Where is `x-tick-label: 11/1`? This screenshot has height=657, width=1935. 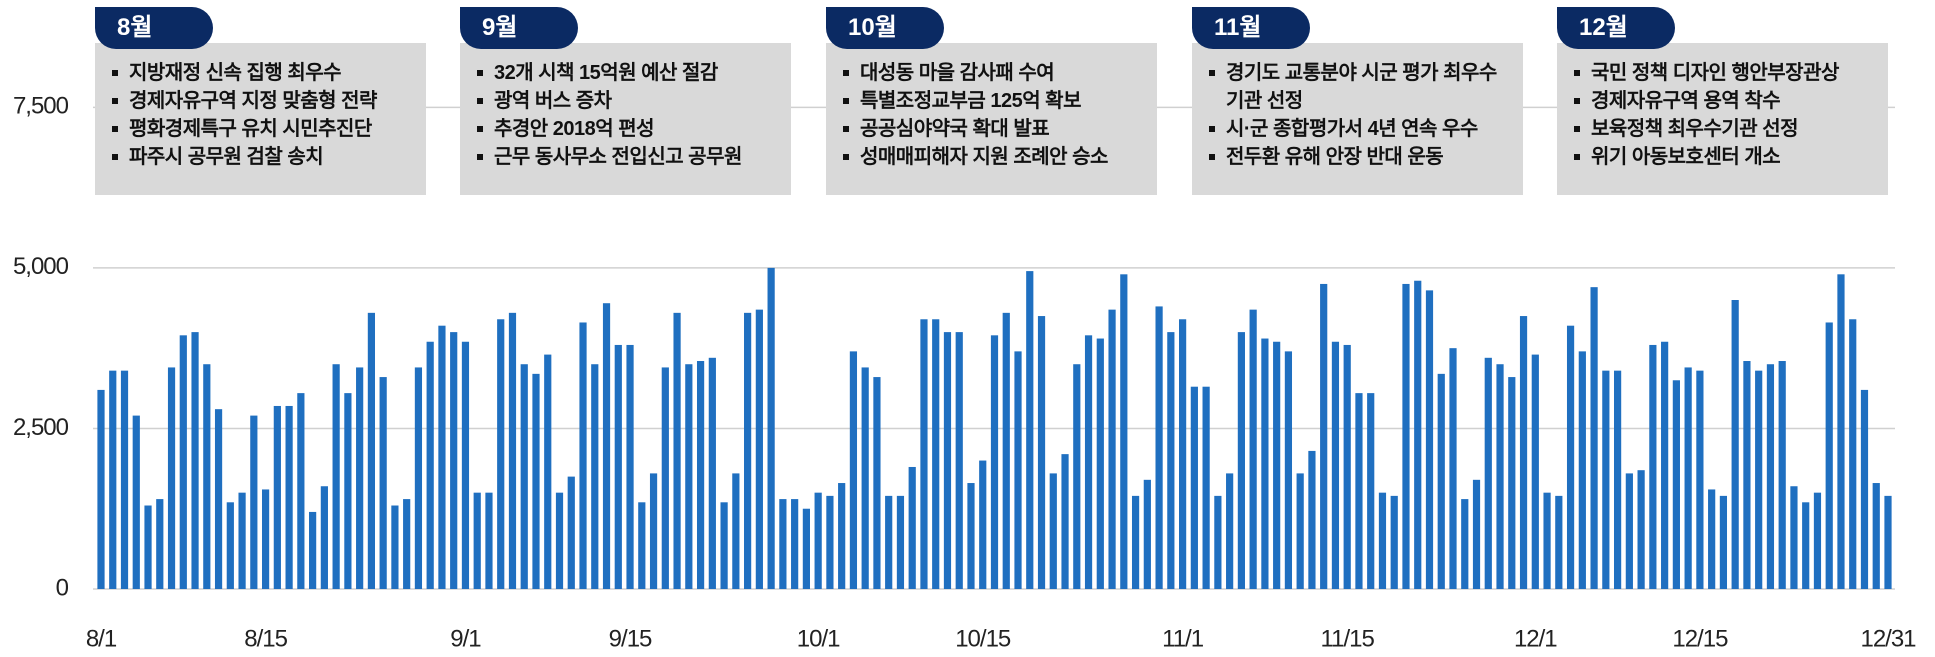
x-tick-label: 11/1 is located at coordinates (1183, 638).